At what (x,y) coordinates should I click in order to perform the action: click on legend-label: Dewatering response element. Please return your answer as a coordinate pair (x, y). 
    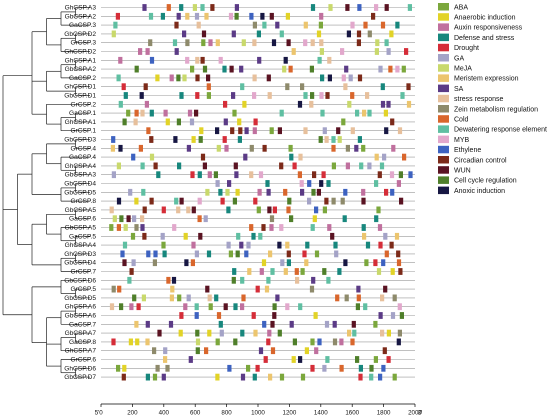
    Looking at the image, I should click on (500, 130).